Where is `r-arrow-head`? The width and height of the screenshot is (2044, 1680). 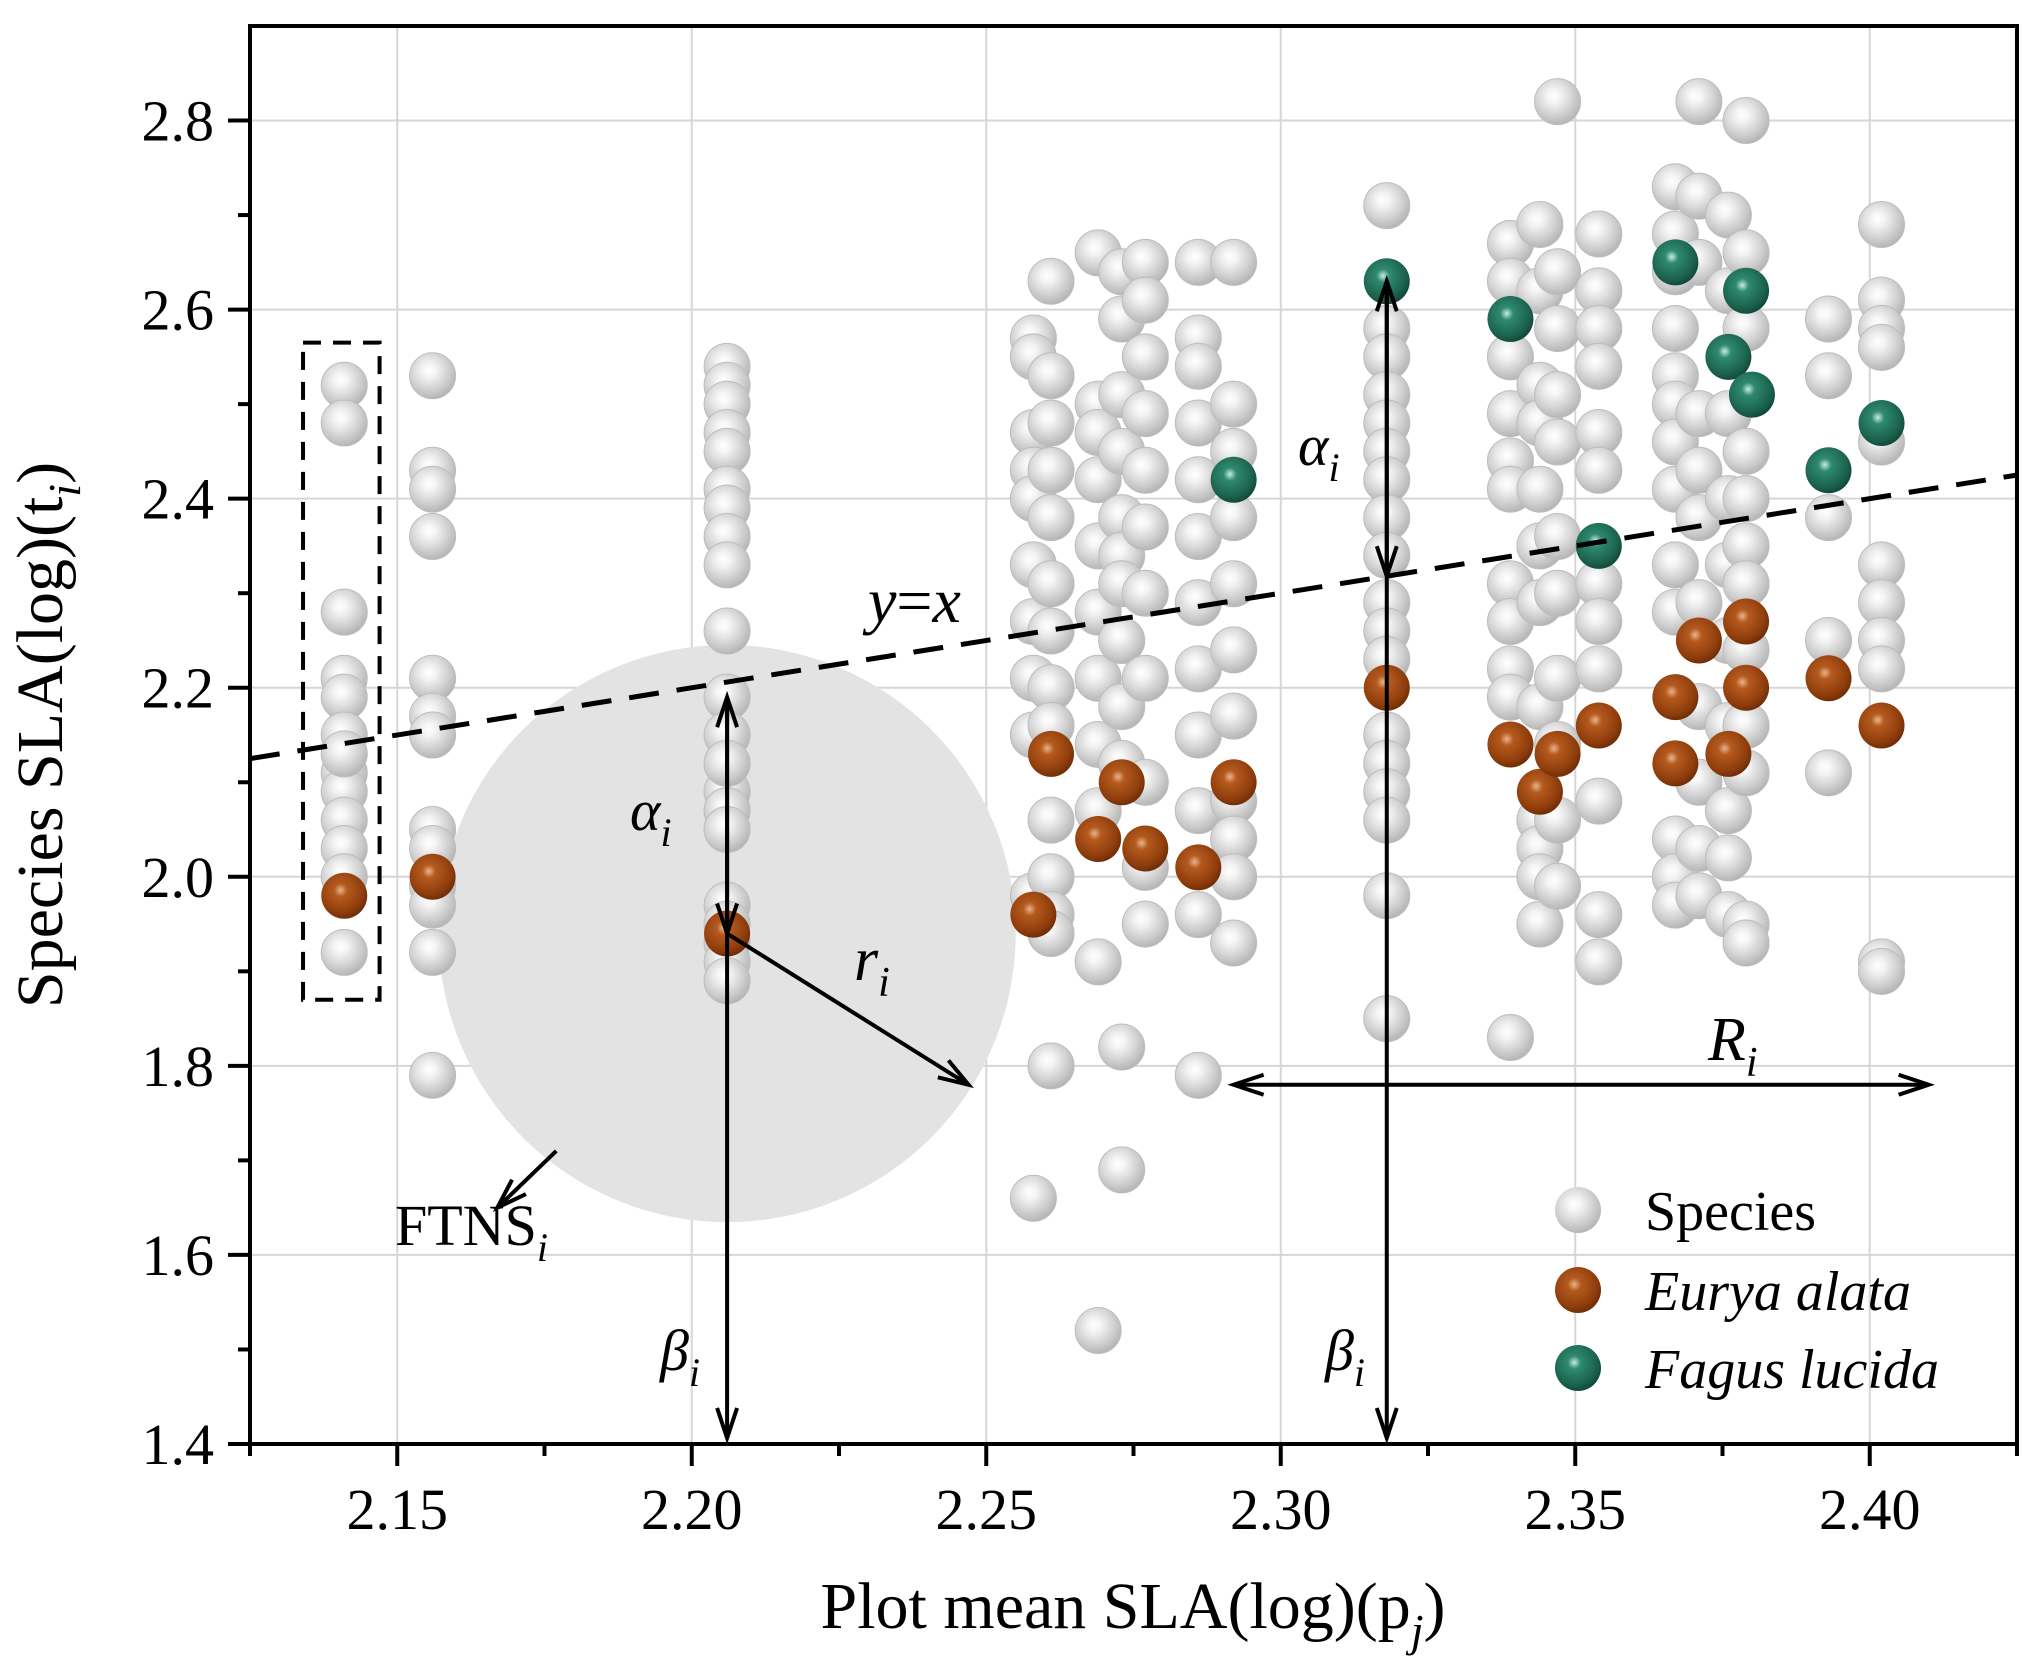 r-arrow-head is located at coordinates (955, 1074).